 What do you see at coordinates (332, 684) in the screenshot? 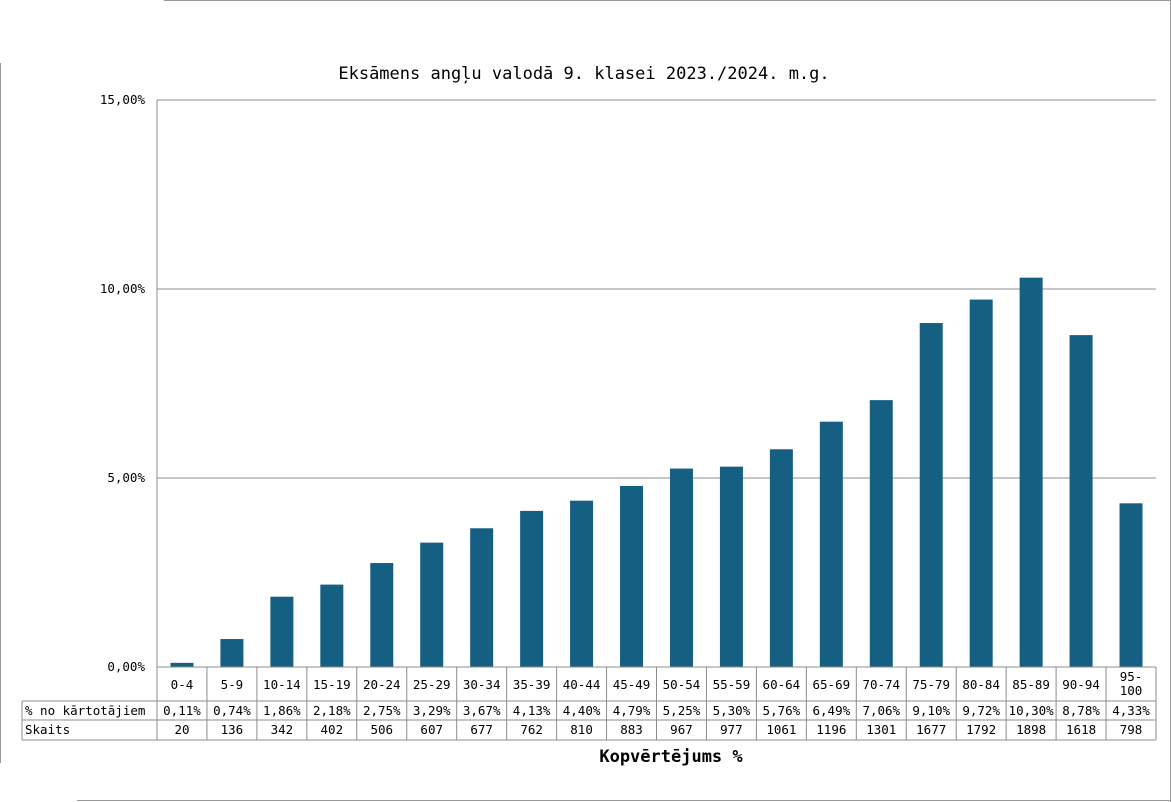
I see `x-tick-label: 15-19` at bounding box center [332, 684].